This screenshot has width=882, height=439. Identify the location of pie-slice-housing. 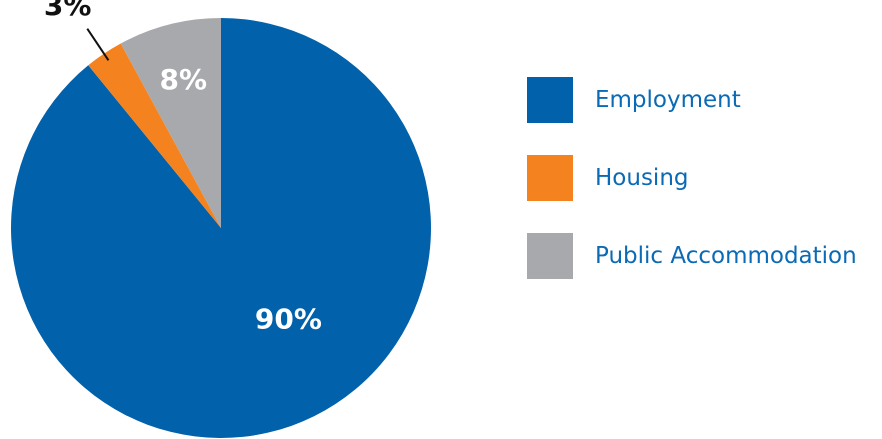
(155, 136).